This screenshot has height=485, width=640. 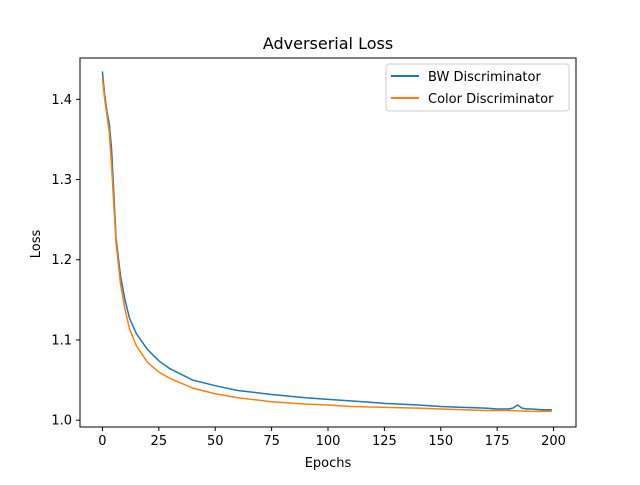 I want to click on x-axis-label: Epochs, so click(x=328, y=463).